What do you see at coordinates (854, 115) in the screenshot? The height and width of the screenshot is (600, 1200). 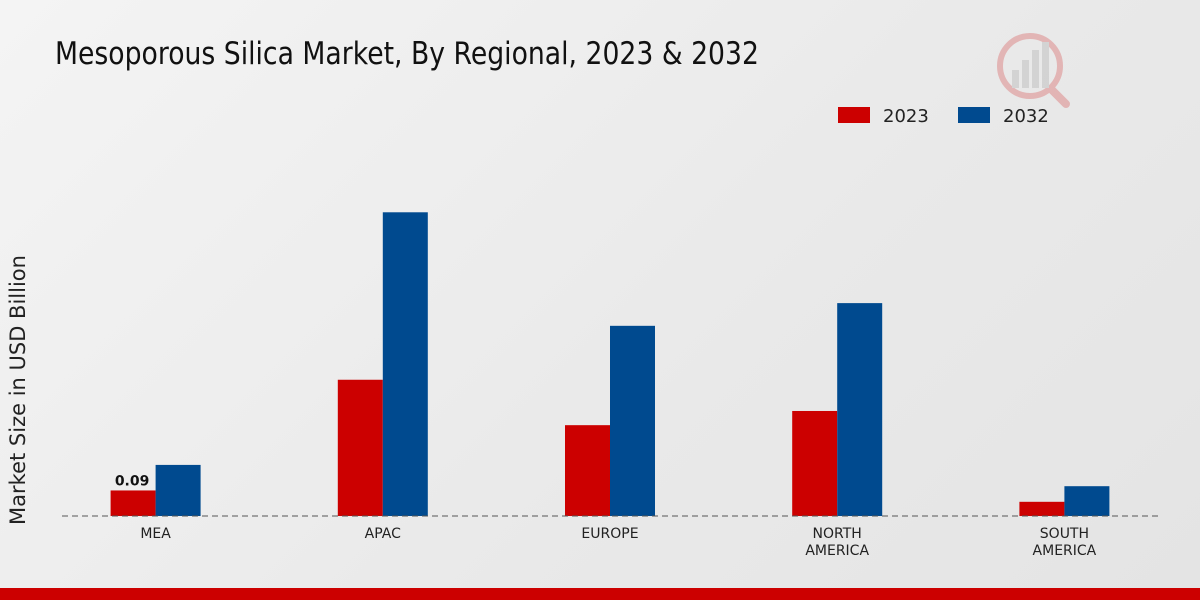 I see `legend-swatch-2023` at bounding box center [854, 115].